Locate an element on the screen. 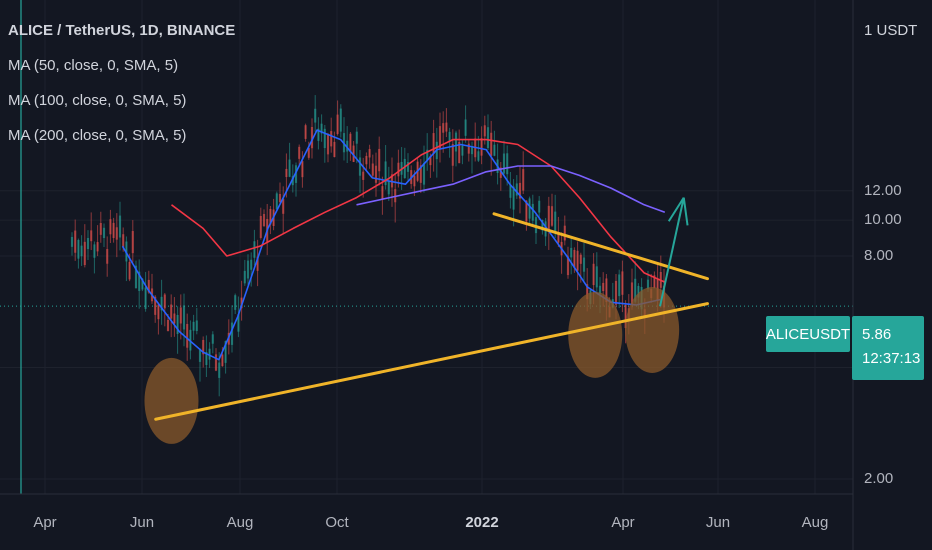 This screenshot has width=932, height=550. x-tick-label: 2022 is located at coordinates (482, 522).